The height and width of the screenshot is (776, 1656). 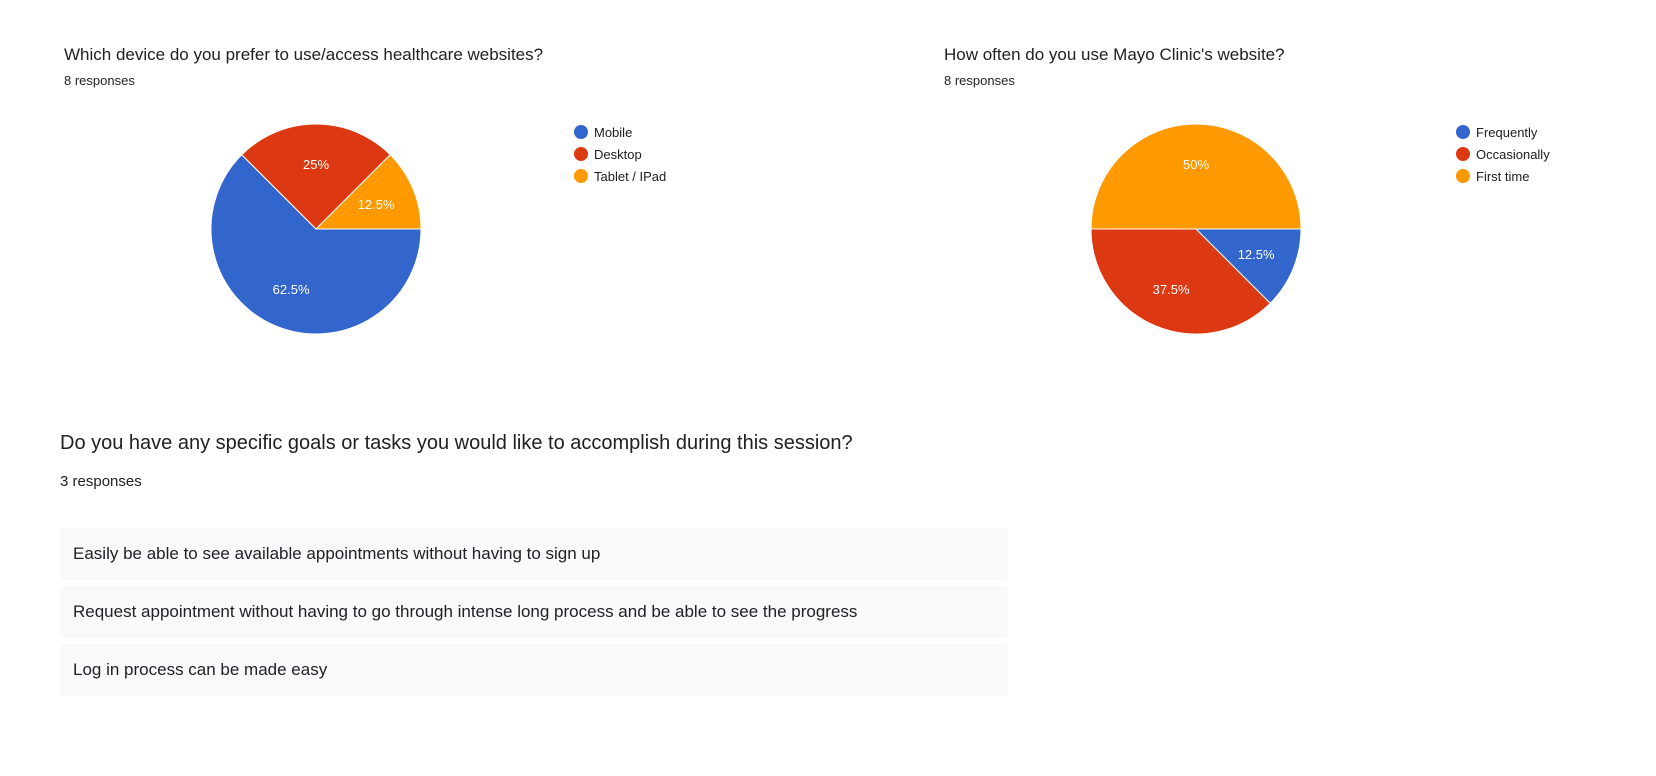 I want to click on pie-slice-mobile, so click(x=316, y=244).